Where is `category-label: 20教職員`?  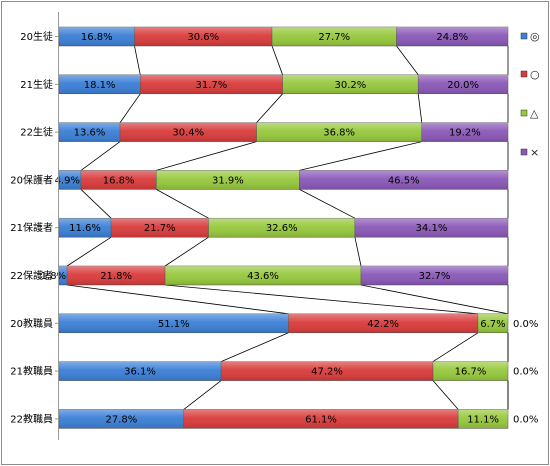 category-label: 20教職員 is located at coordinates (31, 323).